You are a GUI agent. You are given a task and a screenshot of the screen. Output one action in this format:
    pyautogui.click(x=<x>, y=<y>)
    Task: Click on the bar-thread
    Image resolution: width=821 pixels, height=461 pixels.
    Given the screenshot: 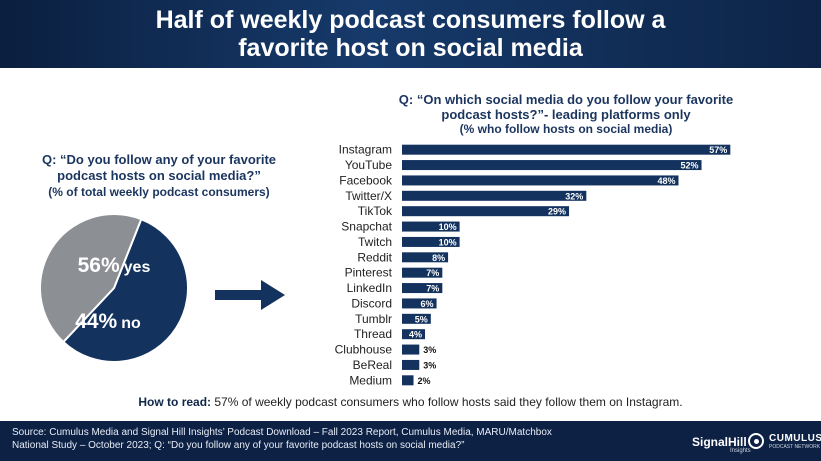 What is the action you would take?
    pyautogui.click(x=414, y=334)
    